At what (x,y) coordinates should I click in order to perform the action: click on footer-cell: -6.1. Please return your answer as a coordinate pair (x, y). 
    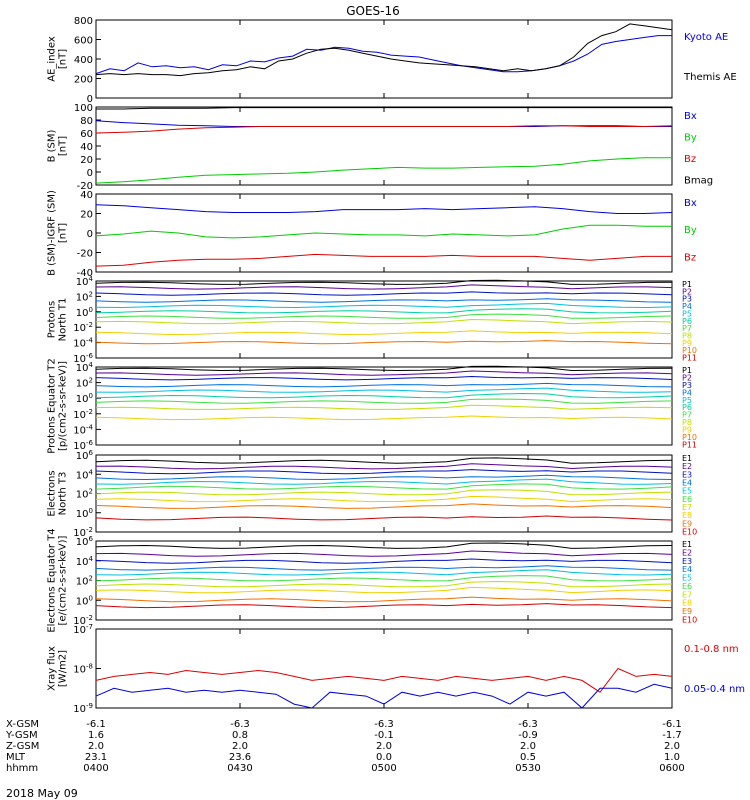
    Looking at the image, I should click on (96, 724).